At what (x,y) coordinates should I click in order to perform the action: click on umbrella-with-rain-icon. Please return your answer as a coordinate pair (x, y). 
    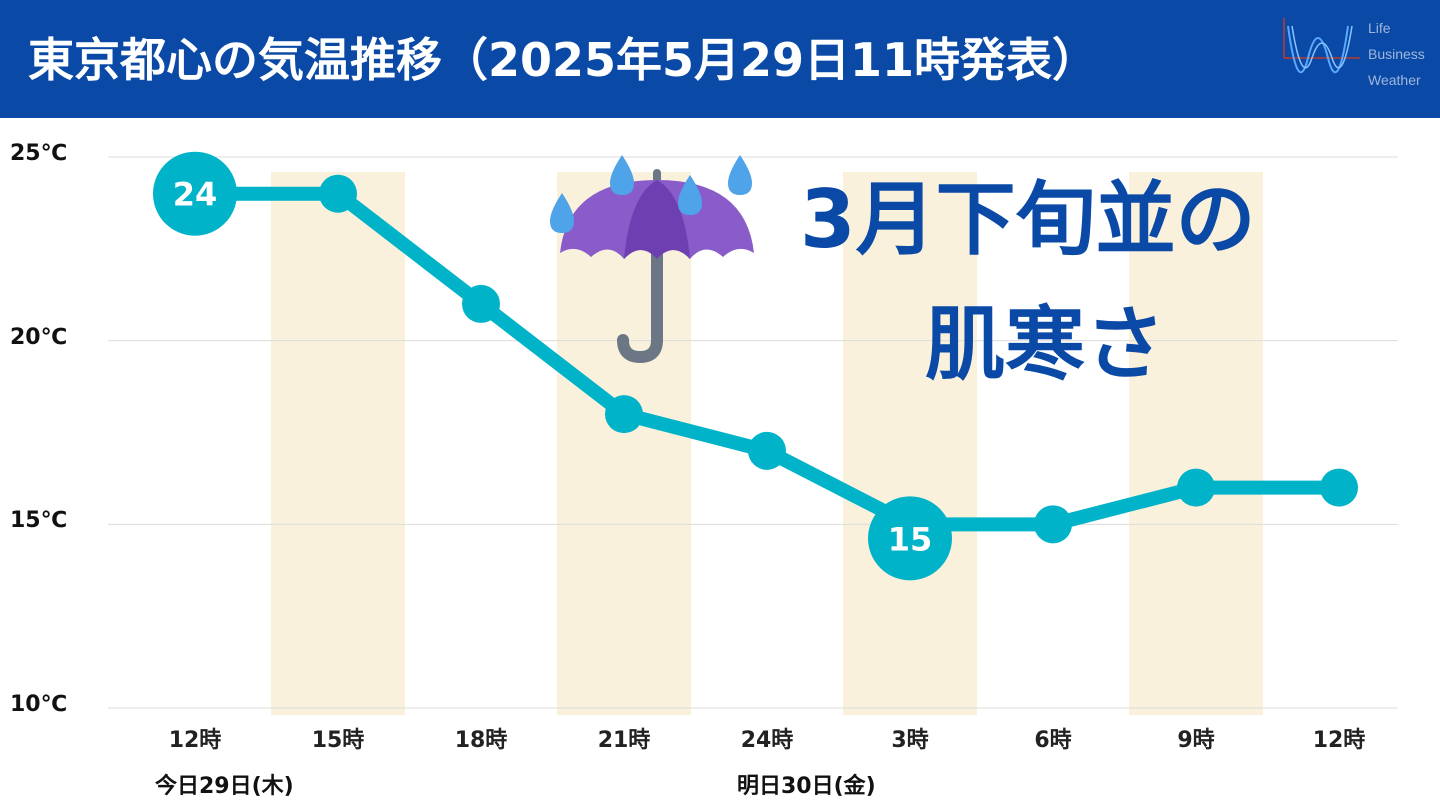
    Looking at the image, I should click on (652, 259).